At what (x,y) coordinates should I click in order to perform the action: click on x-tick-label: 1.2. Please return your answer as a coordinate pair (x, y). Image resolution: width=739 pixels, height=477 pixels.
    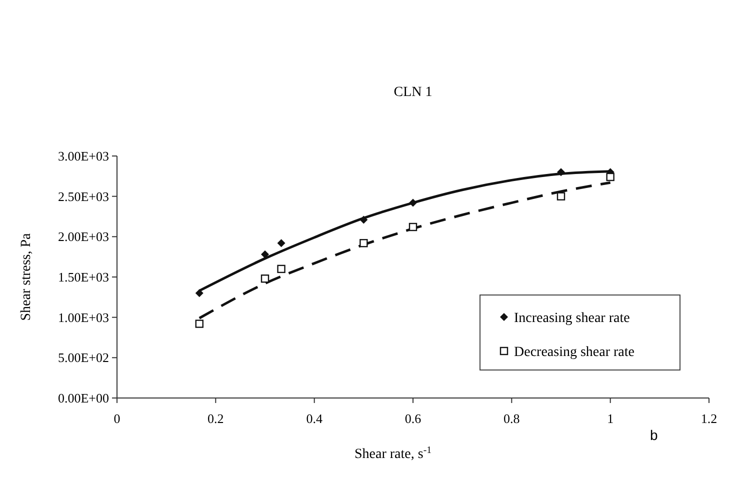
    Looking at the image, I should click on (709, 418).